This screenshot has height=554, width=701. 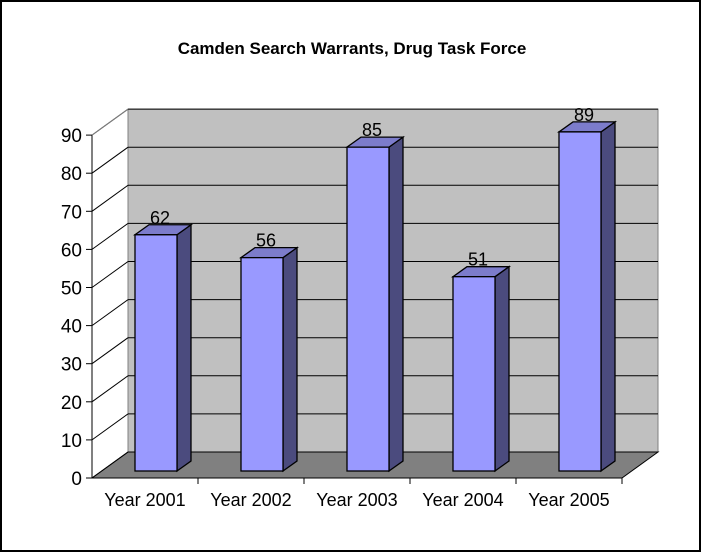 What do you see at coordinates (71, 403) in the screenshot?
I see `y-tick-label: 20` at bounding box center [71, 403].